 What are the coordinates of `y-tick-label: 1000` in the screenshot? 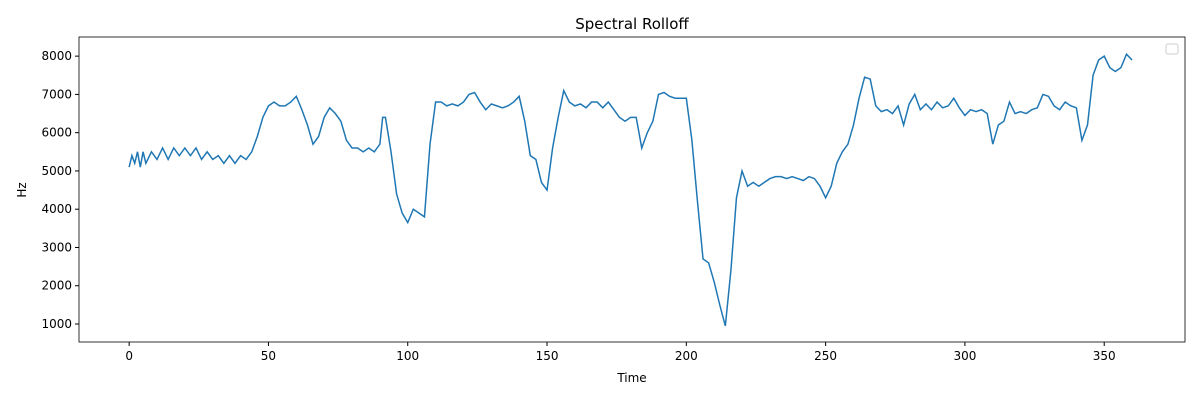 It's located at (56, 324).